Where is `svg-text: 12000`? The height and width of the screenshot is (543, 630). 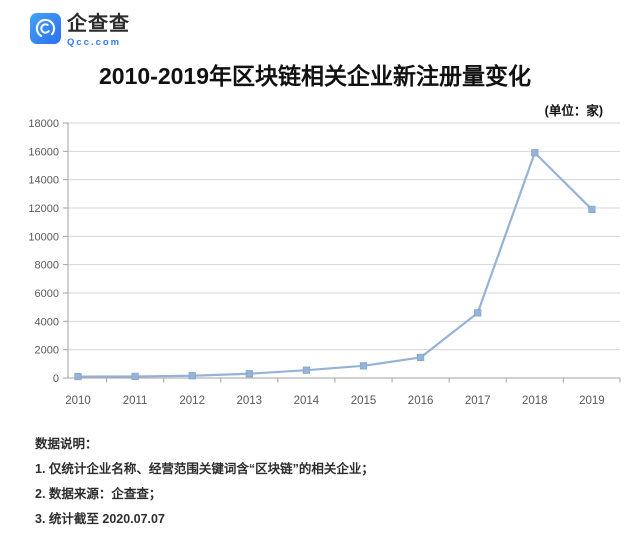 svg-text: 12000 is located at coordinates (43, 209).